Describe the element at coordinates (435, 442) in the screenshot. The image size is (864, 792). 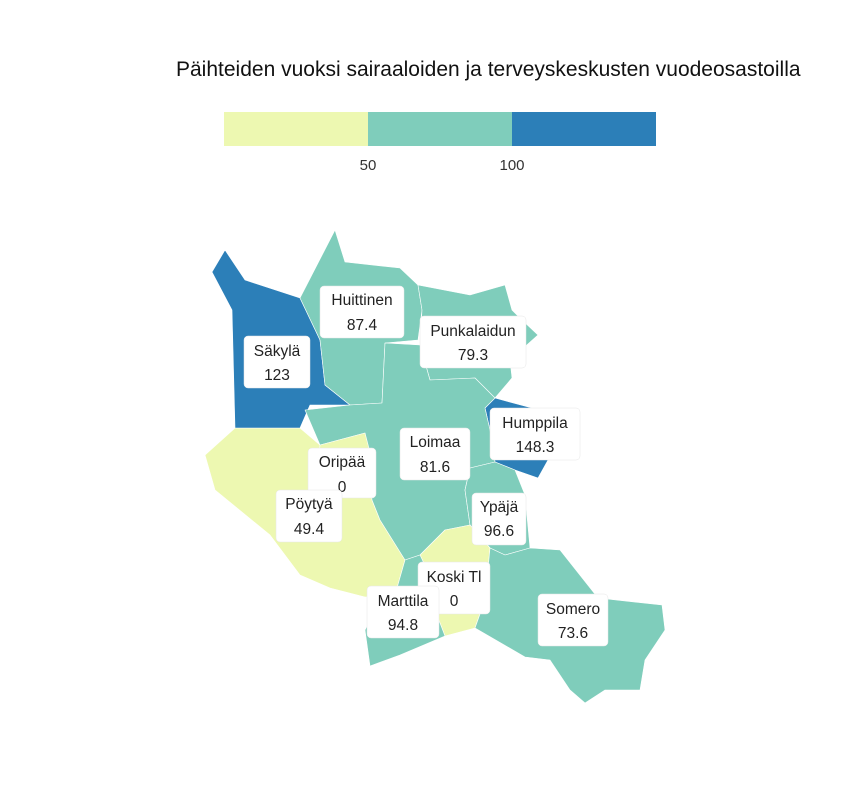
I see `label-loimaa-name: Loimaa` at that location.